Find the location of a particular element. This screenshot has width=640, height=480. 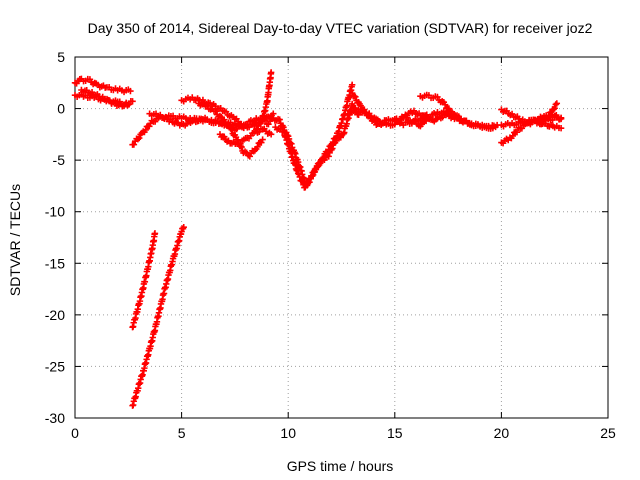

x-axis-label: GPS time / hours is located at coordinates (340, 466).